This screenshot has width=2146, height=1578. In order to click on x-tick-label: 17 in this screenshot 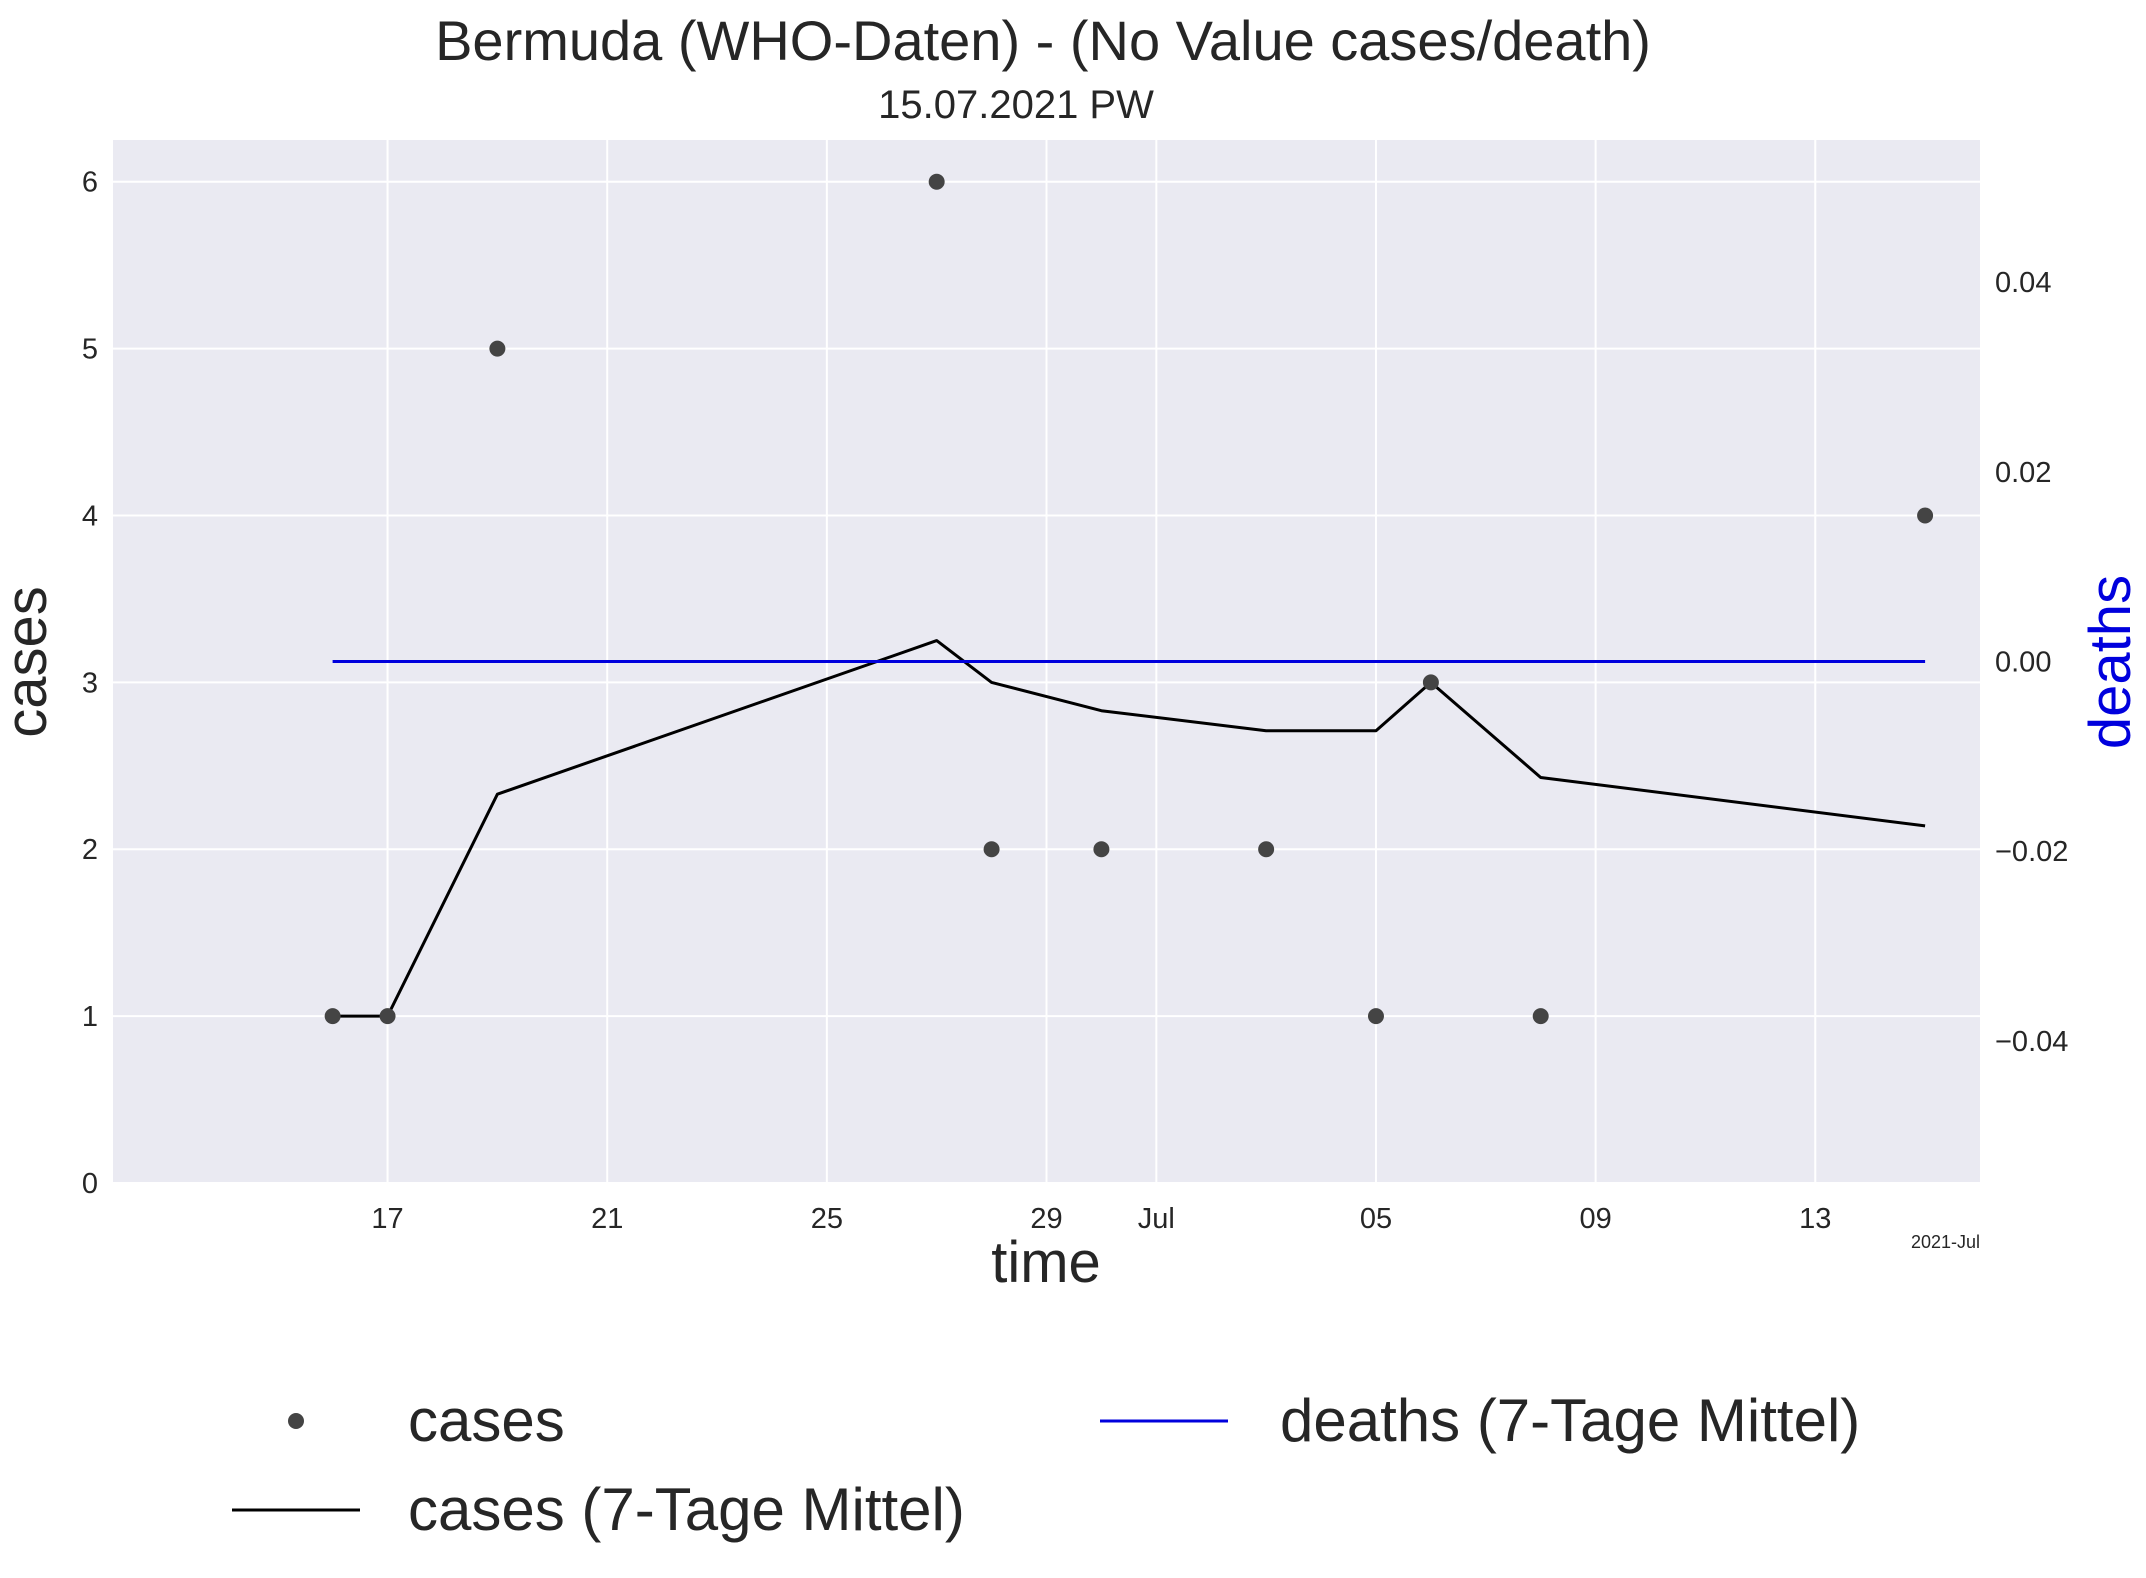, I will do `click(387, 1219)`.